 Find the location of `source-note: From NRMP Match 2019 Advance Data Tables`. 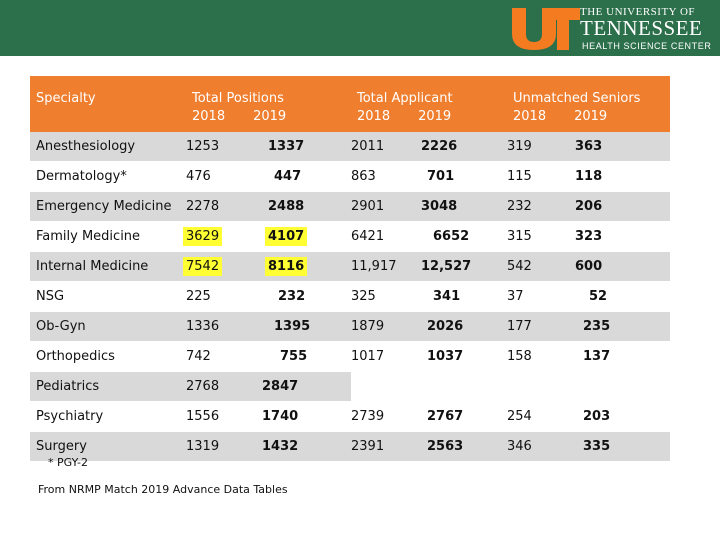

source-note: From NRMP Match 2019 Advance Data Tables is located at coordinates (163, 489).